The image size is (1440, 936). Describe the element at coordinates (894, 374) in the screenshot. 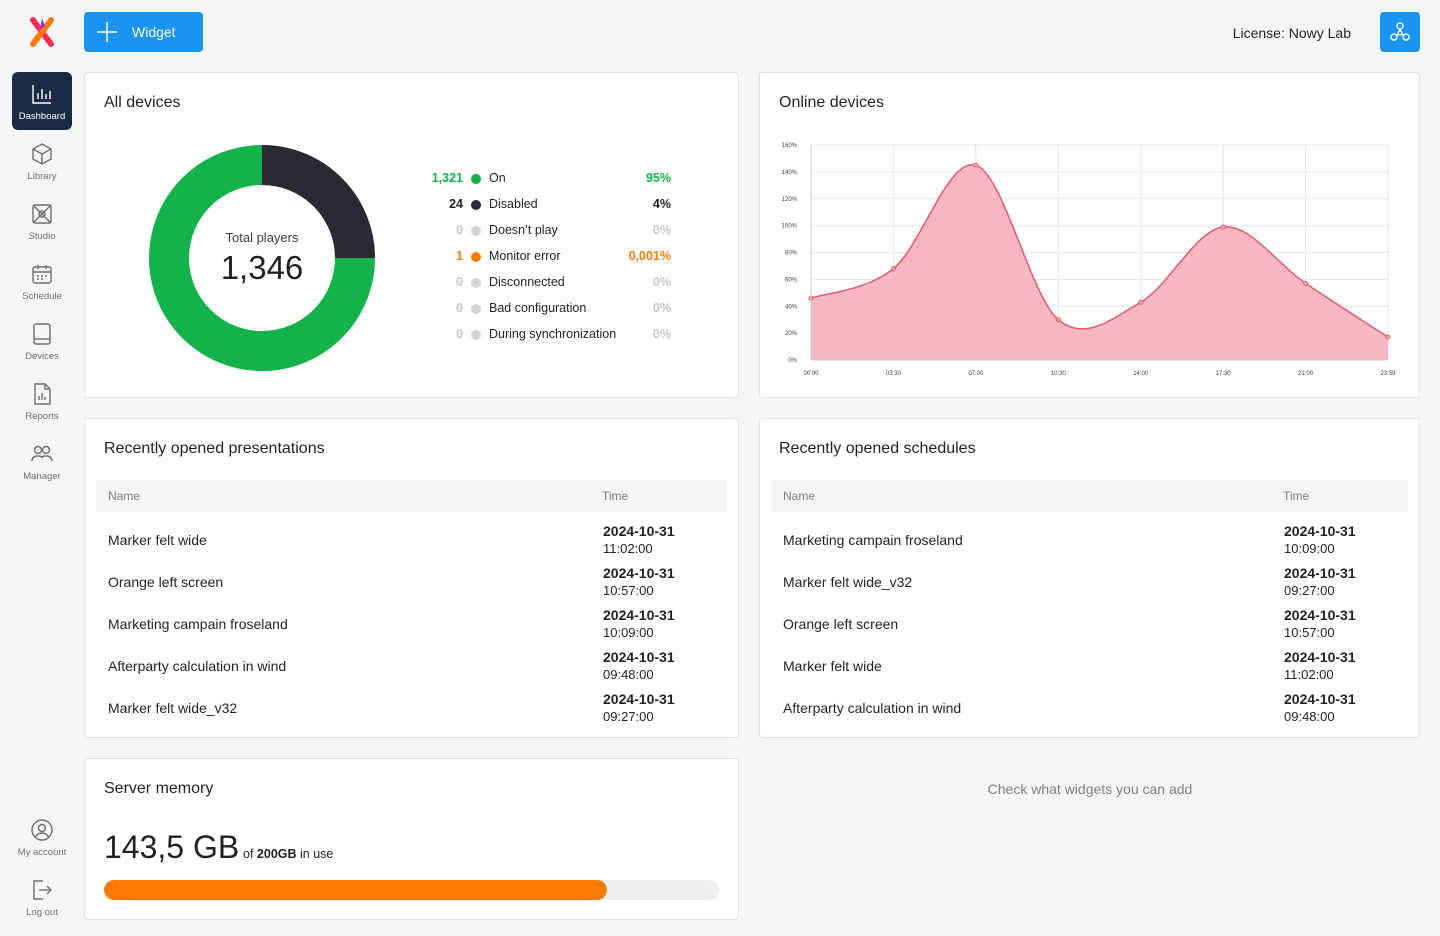

I see `x-tick-label: 03:30` at that location.